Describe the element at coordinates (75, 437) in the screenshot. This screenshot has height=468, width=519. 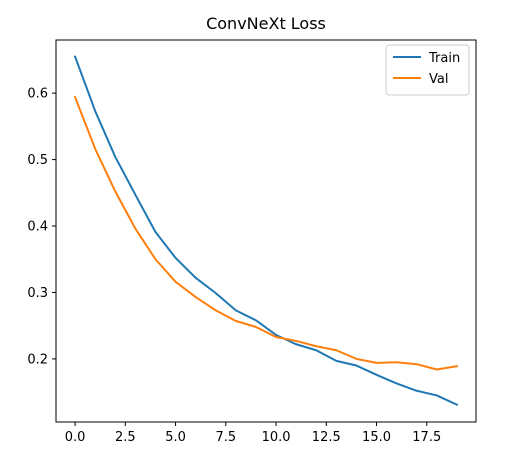
I see `x-tick-label: 0.0` at that location.